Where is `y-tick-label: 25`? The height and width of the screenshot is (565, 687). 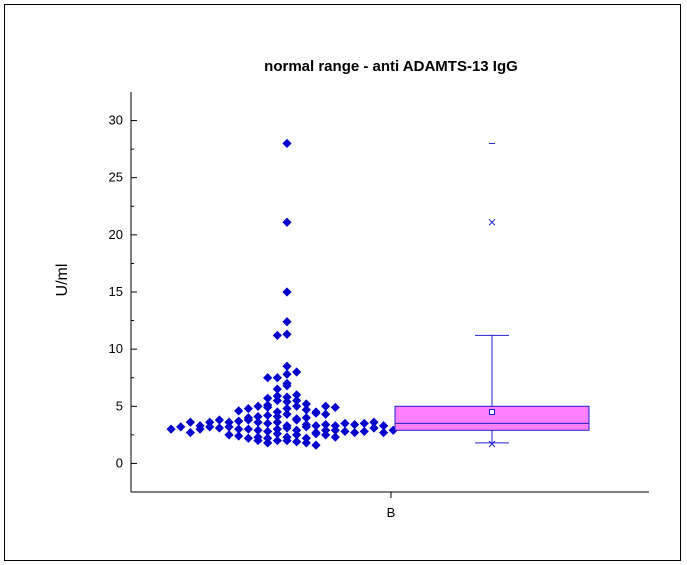 y-tick-label: 25 is located at coordinates (116, 177).